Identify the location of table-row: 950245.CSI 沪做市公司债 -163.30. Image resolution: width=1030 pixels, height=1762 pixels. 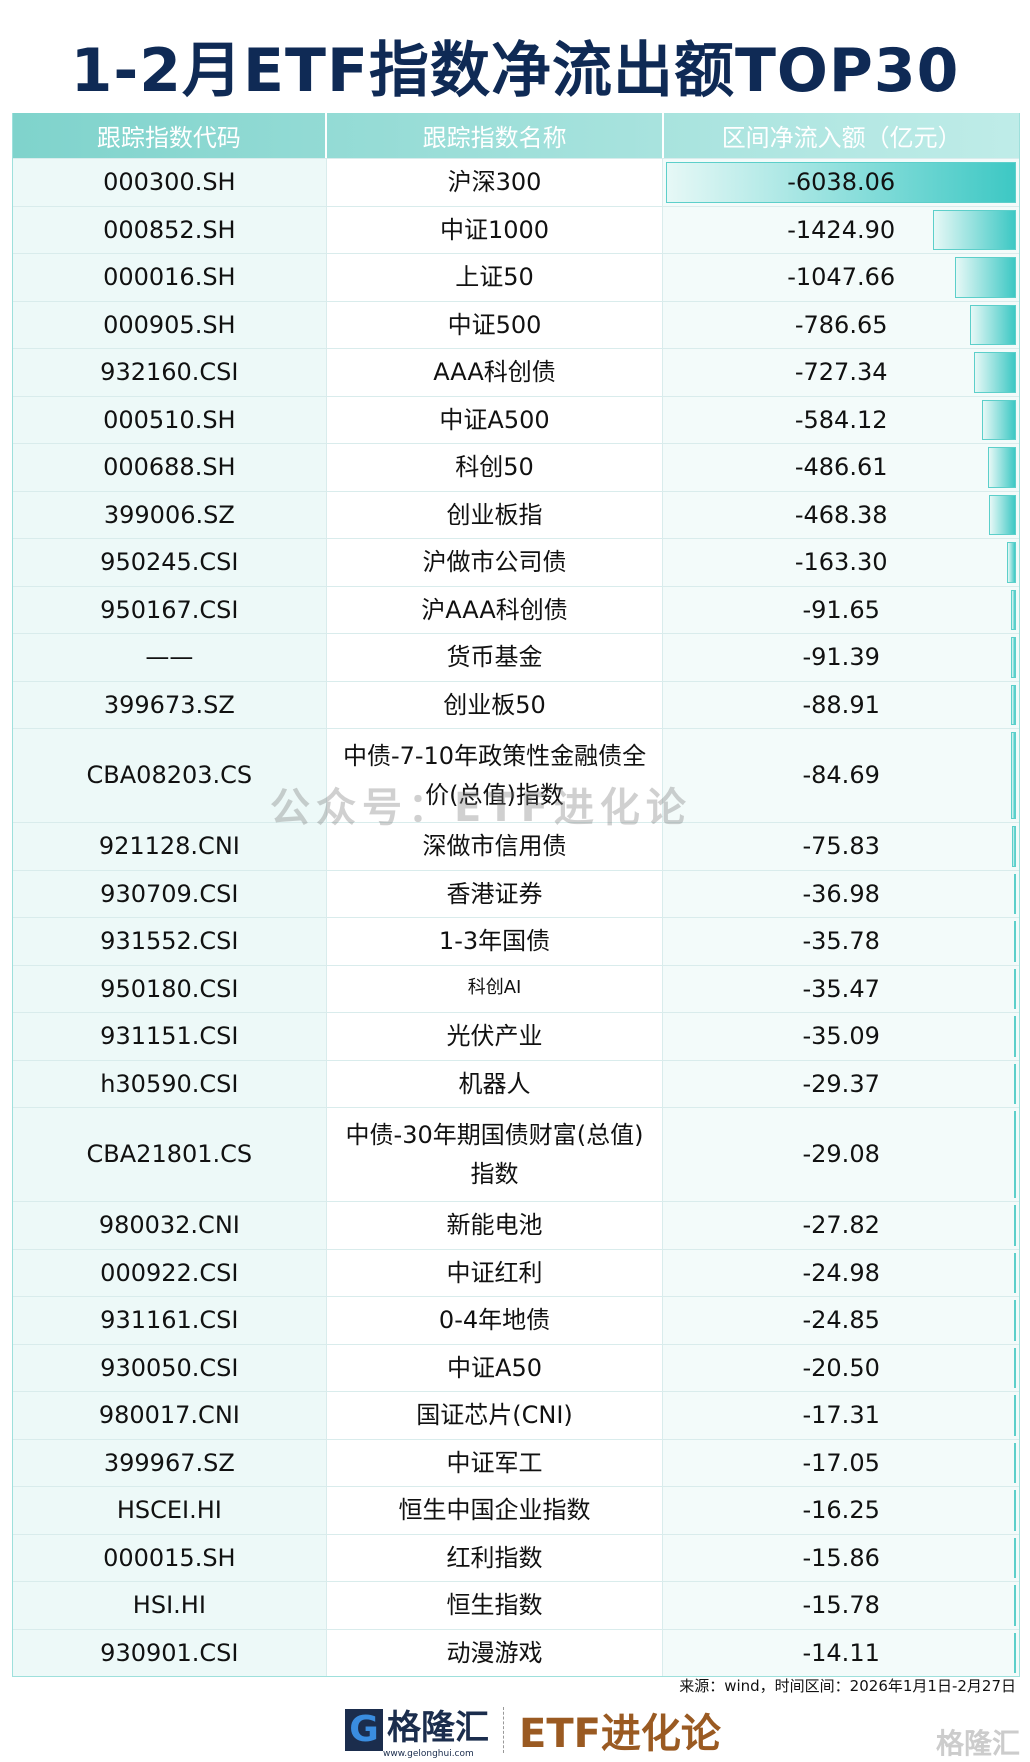
(516, 562).